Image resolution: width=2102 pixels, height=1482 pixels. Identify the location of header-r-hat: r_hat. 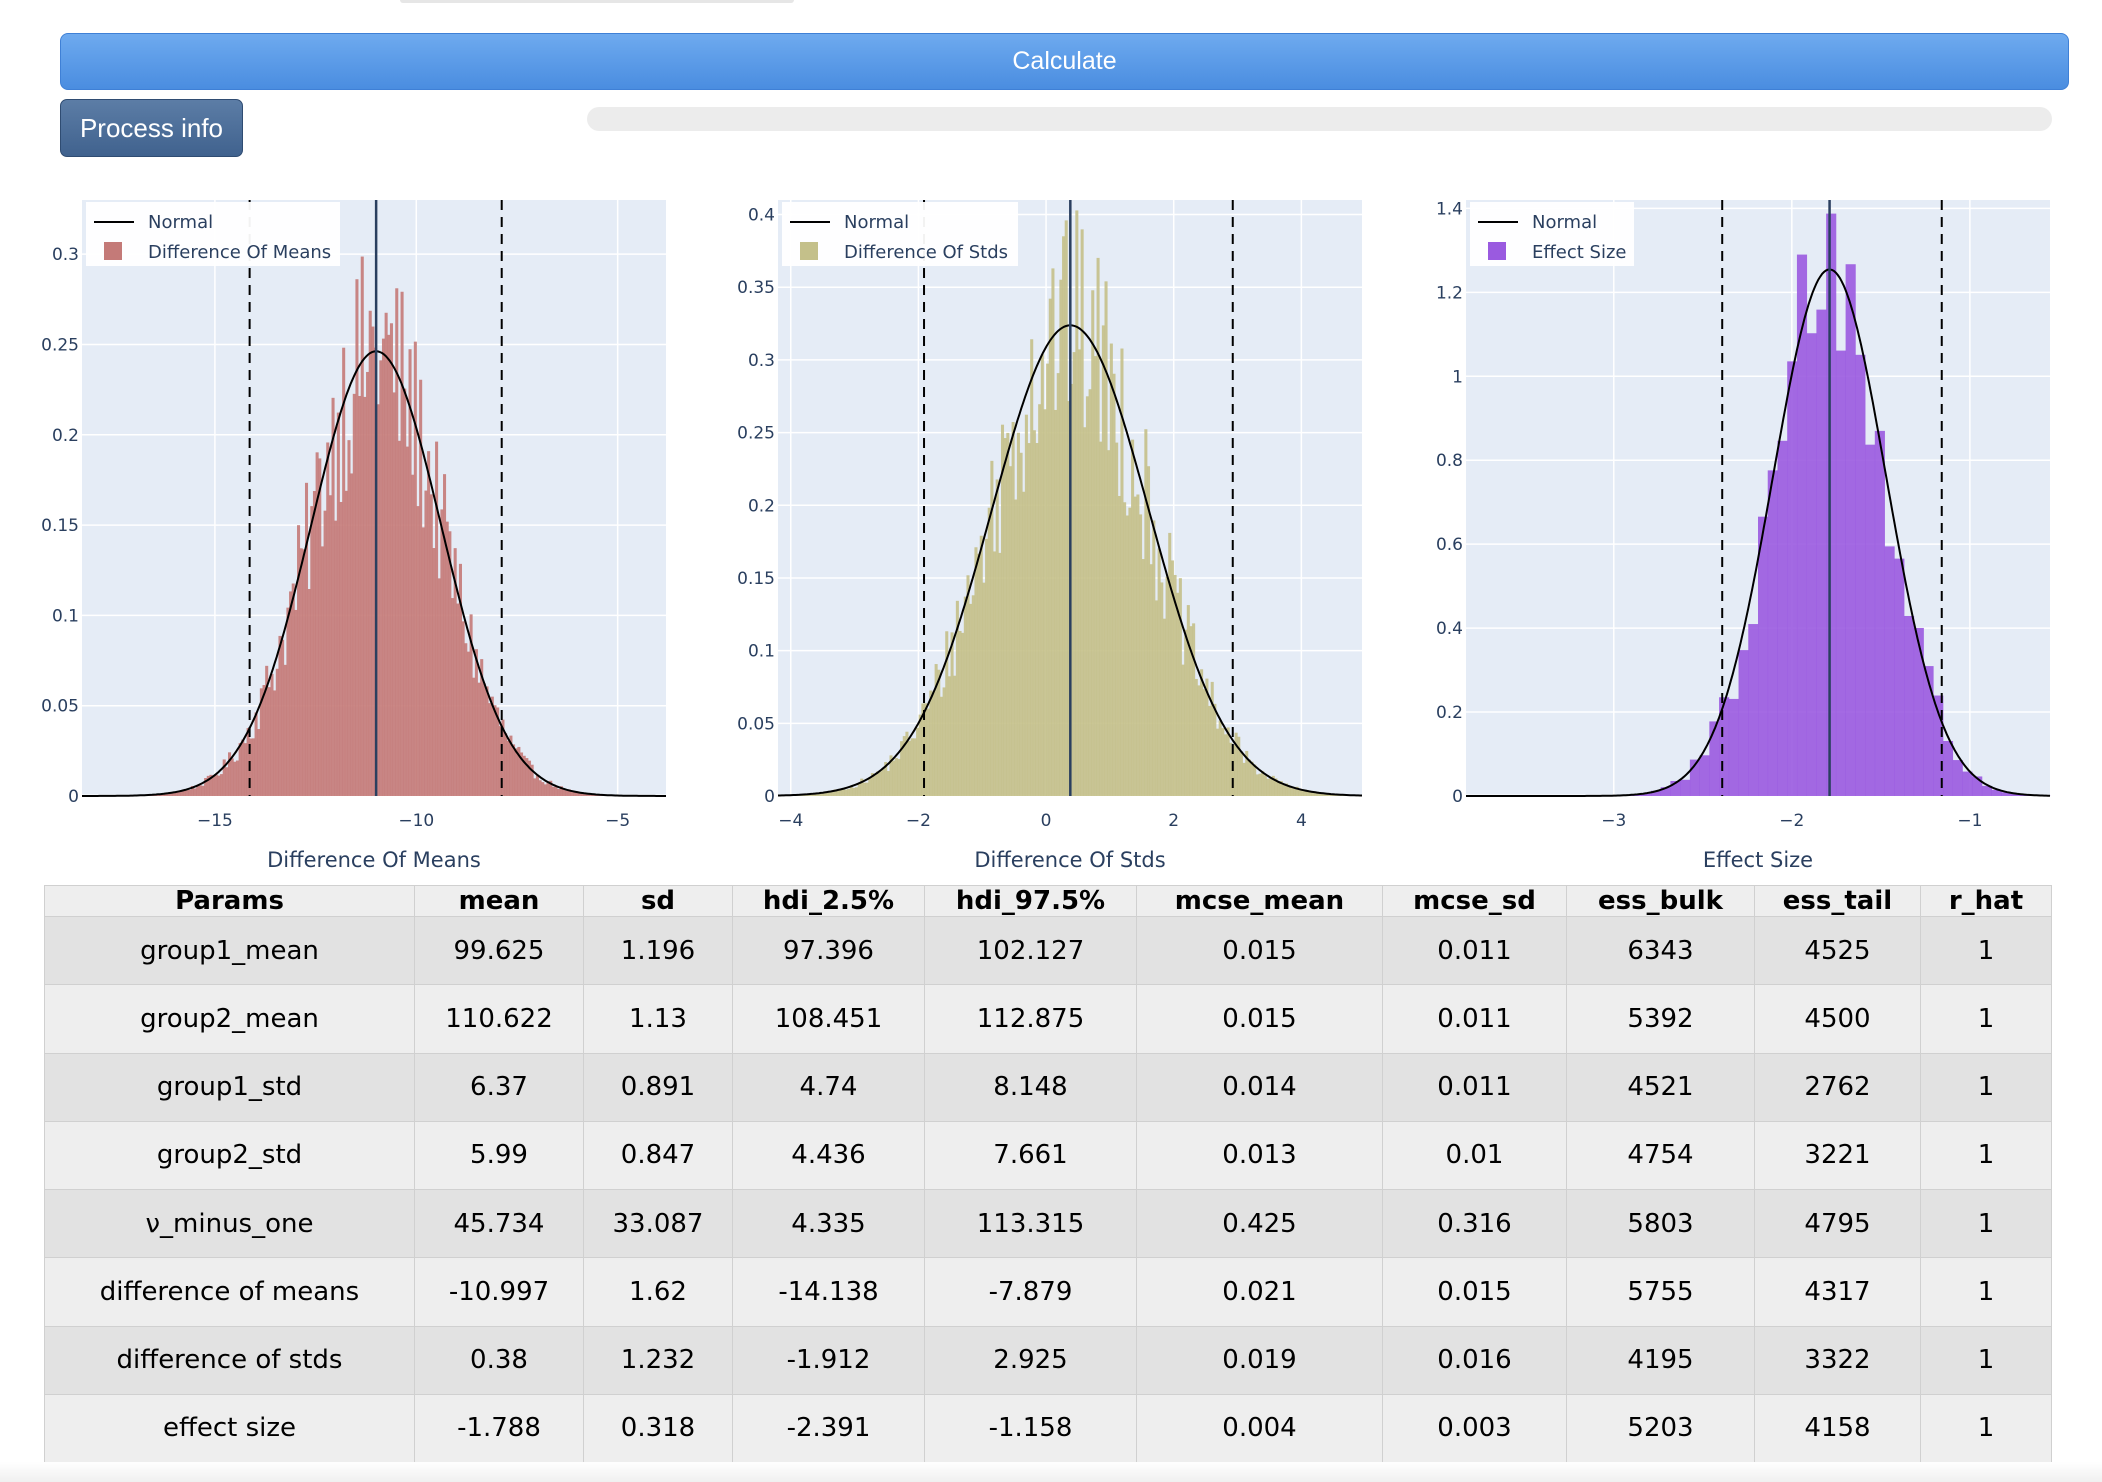
(1986, 901).